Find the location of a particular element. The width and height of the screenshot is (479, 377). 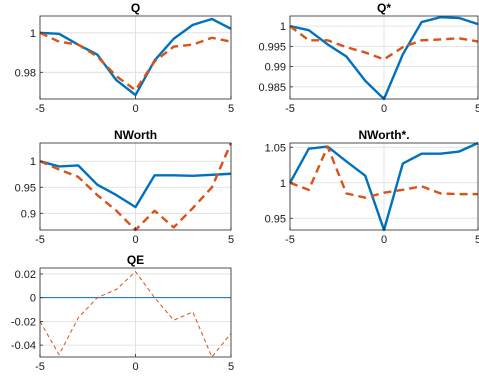

subplot-1: -5 0 5 0.98 1 Q is located at coordinates (124, 58).